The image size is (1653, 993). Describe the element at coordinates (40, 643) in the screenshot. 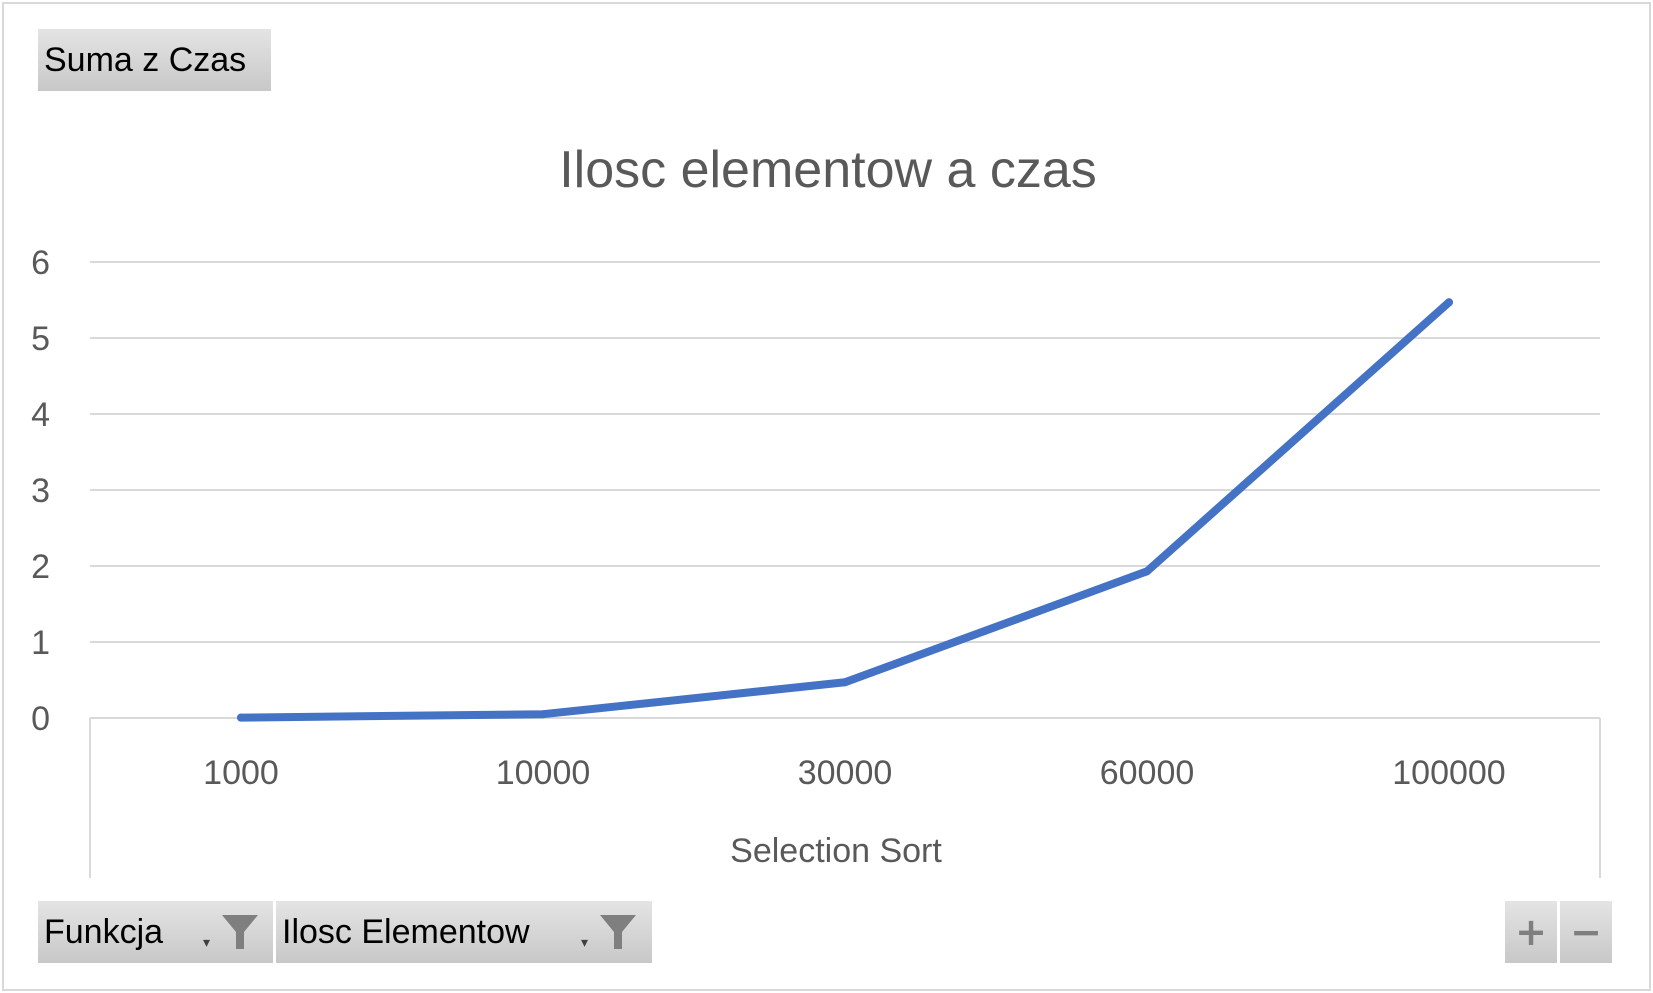

I see `y-tick-label: 1` at that location.